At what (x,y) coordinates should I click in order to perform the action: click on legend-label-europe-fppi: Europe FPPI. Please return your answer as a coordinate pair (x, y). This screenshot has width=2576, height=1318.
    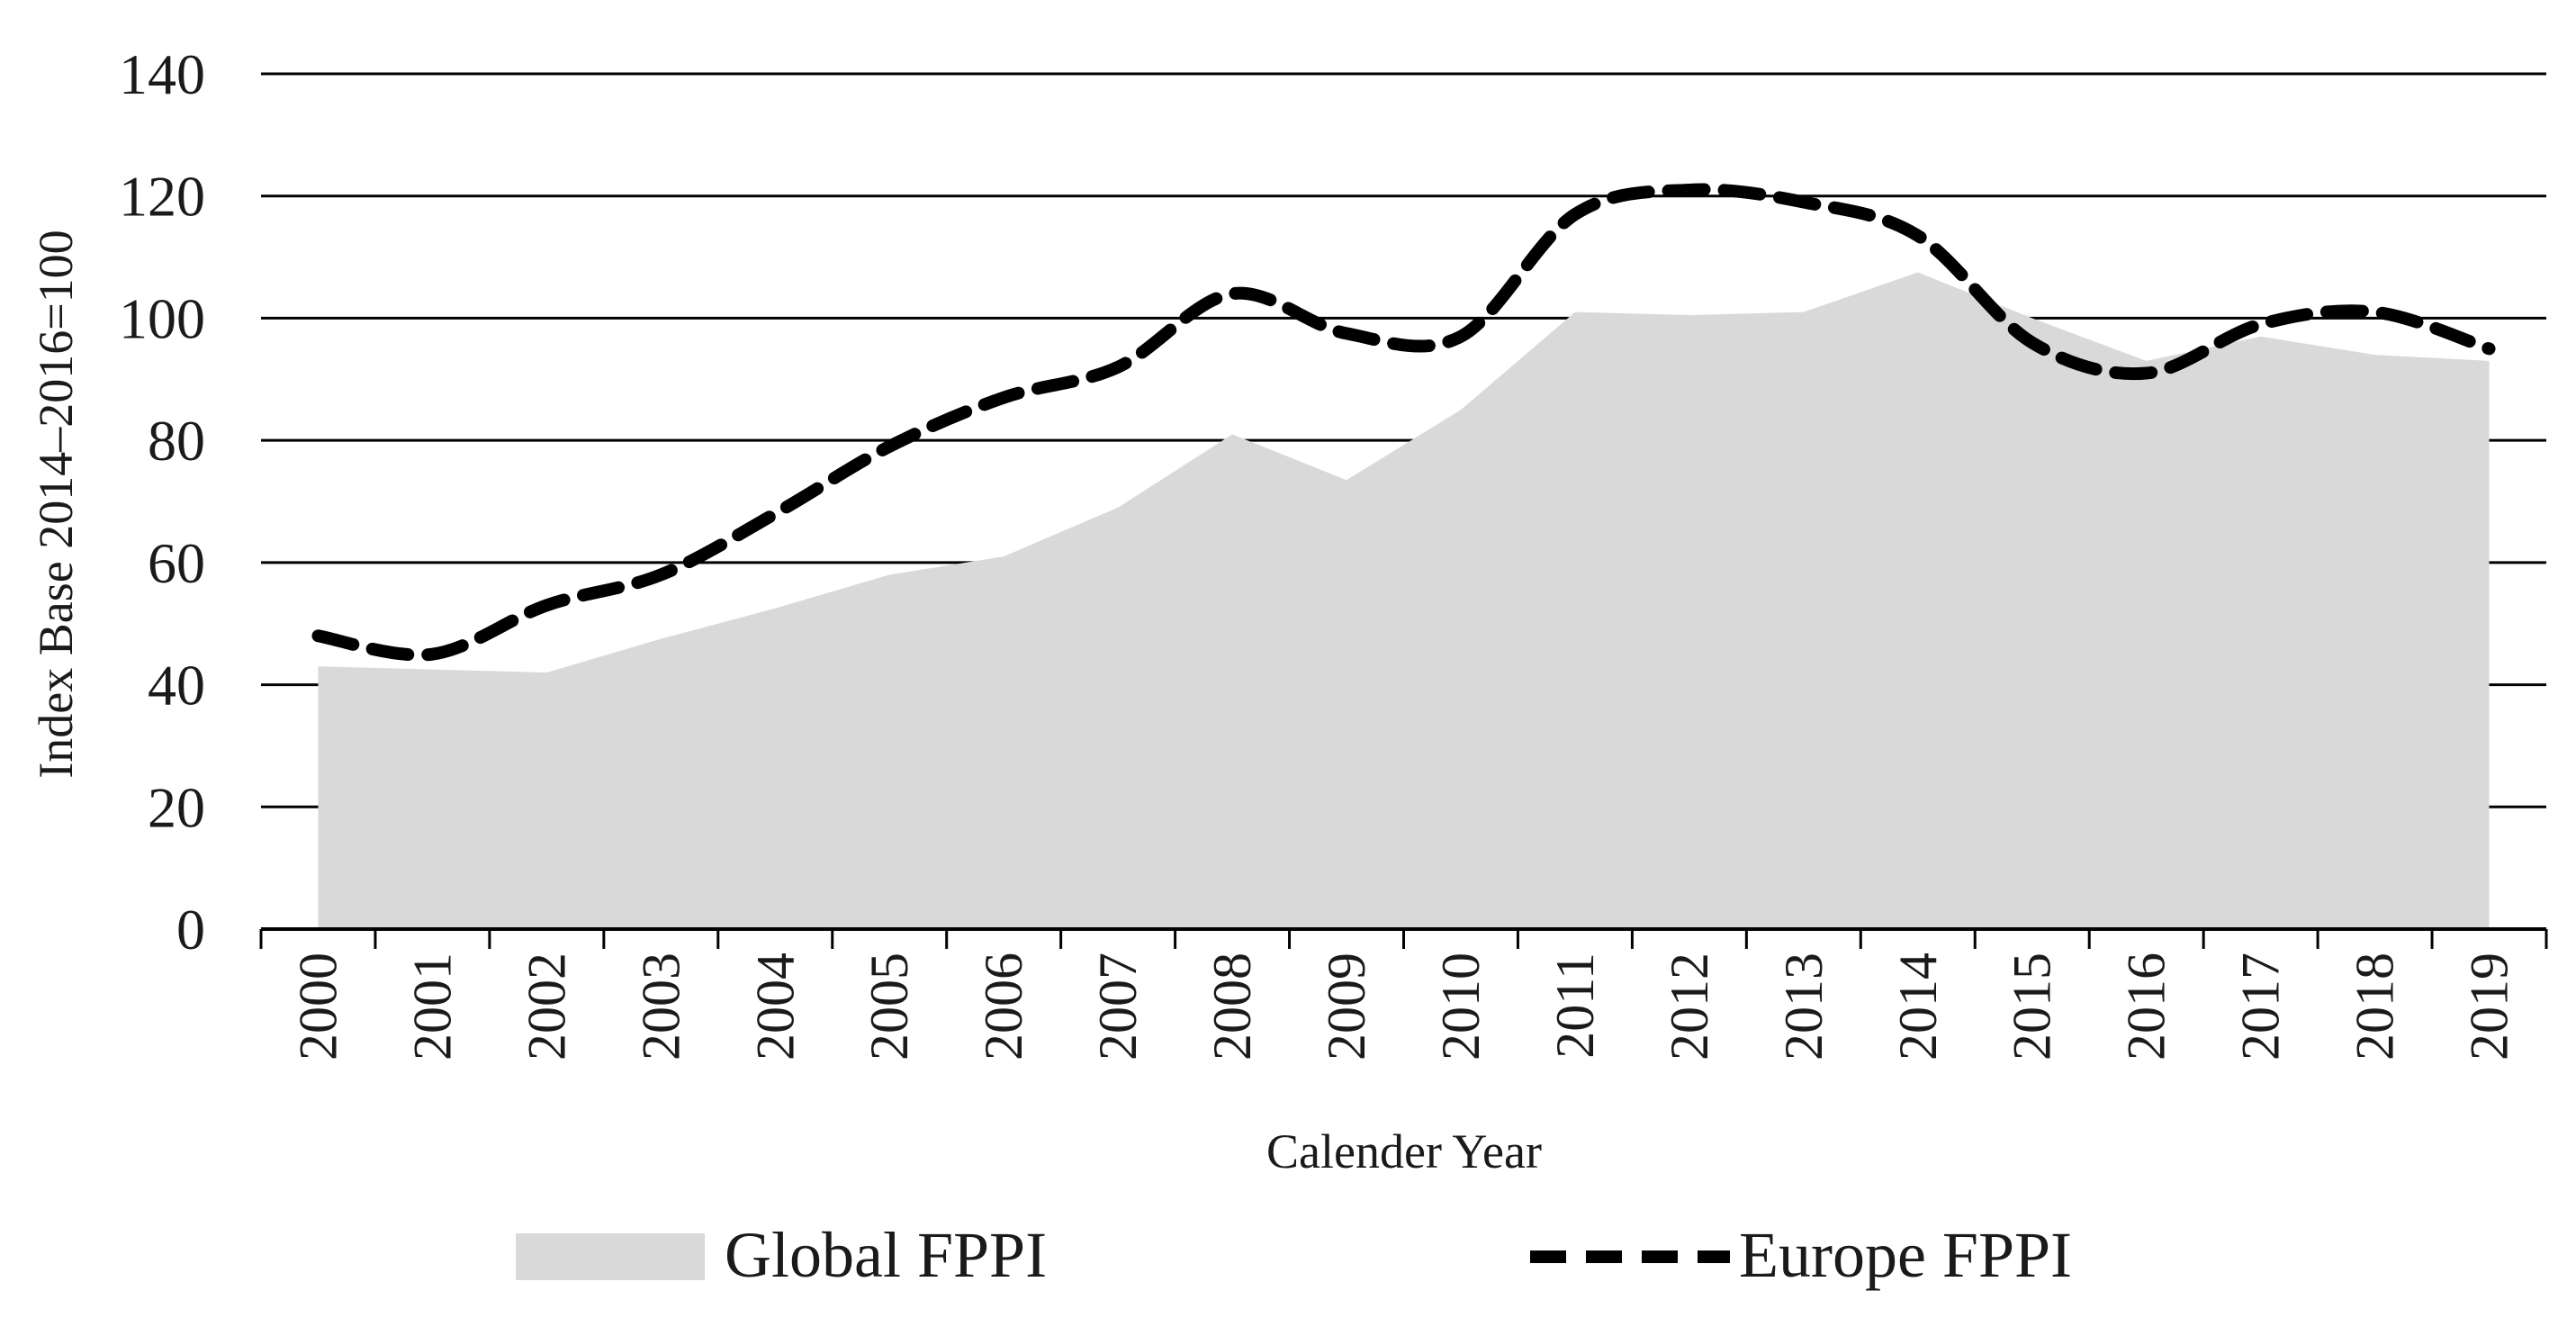
    Looking at the image, I should click on (1905, 1255).